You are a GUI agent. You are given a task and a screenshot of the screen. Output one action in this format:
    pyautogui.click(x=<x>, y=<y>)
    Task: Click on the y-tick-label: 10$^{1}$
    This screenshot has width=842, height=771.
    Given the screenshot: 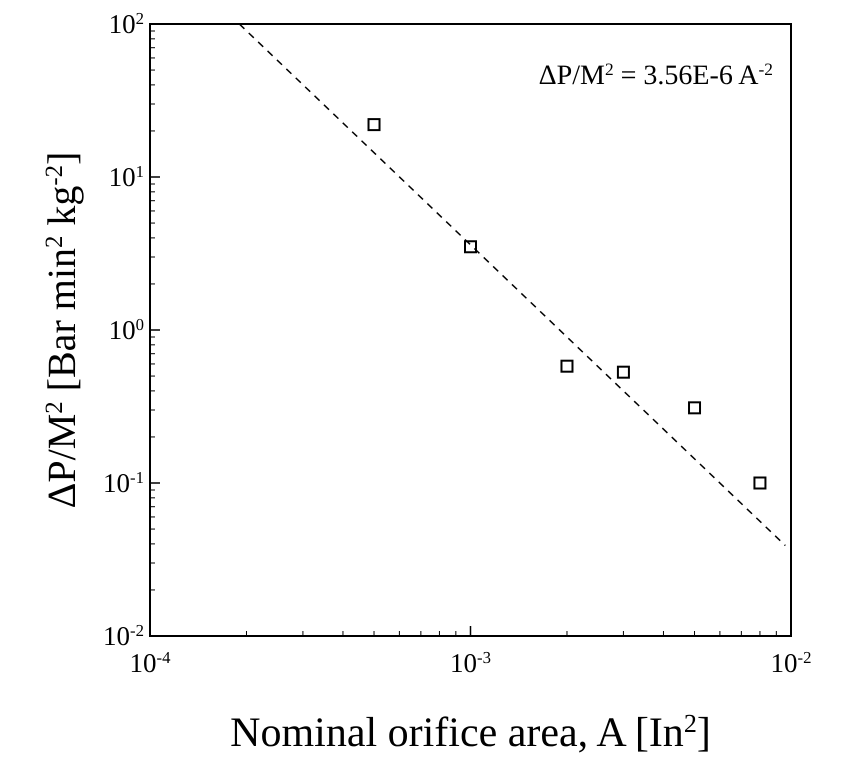 What is the action you would take?
    pyautogui.click(x=126, y=177)
    